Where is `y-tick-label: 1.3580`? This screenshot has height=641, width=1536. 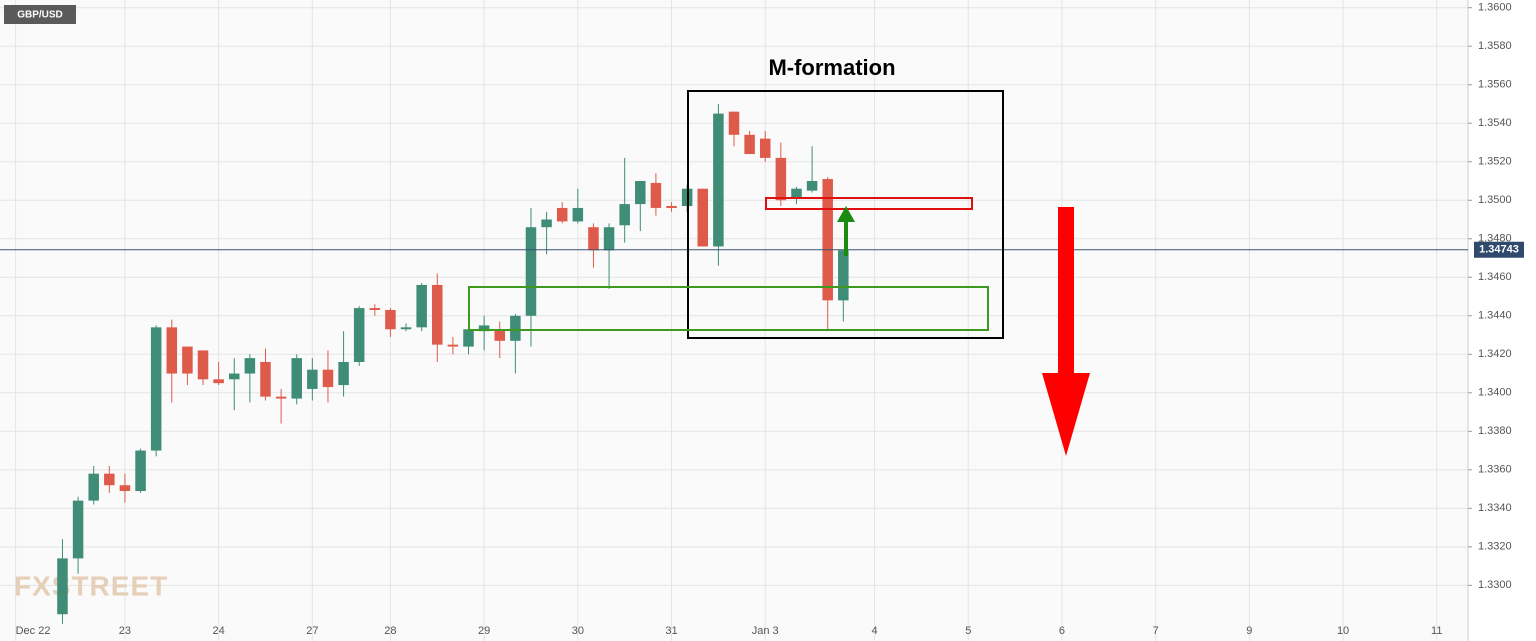 y-tick-label: 1.3580 is located at coordinates (1495, 46).